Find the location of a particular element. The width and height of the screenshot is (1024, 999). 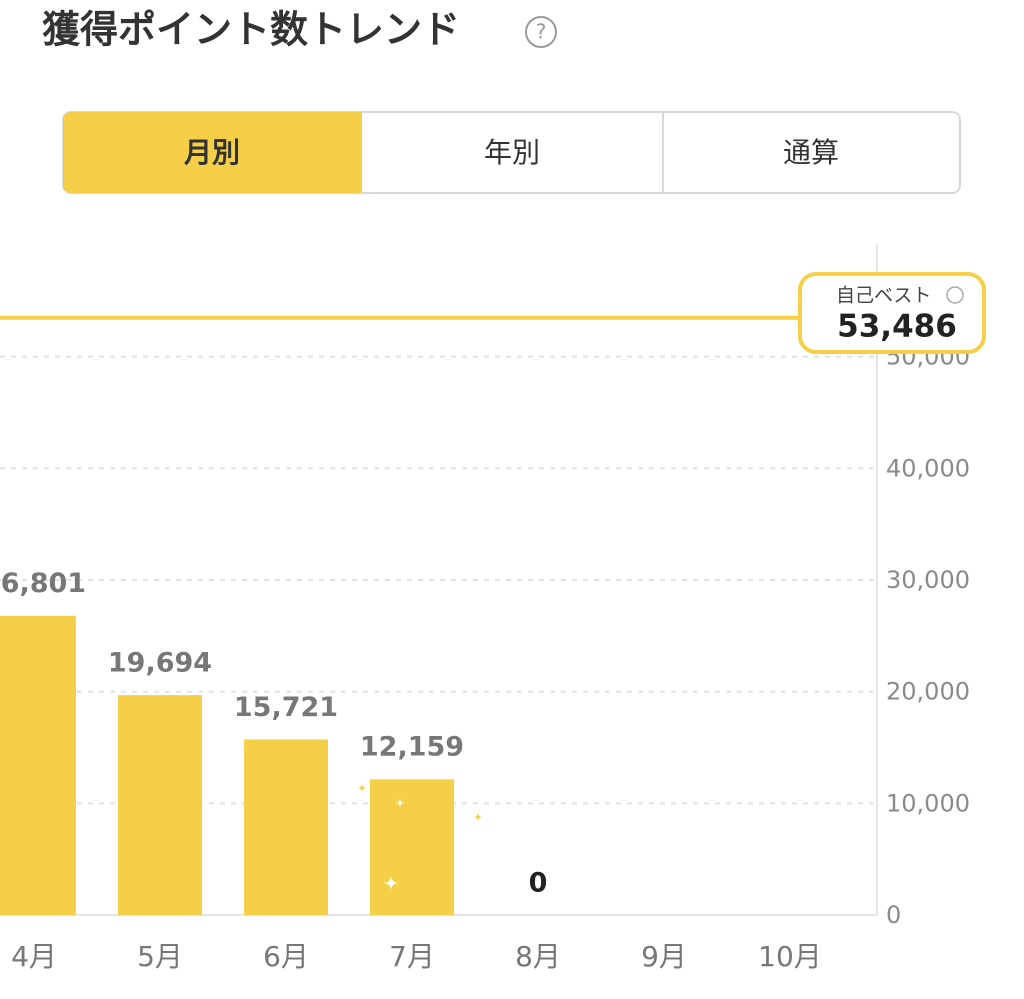

y-tick-label: 30,000 is located at coordinates (928, 580).